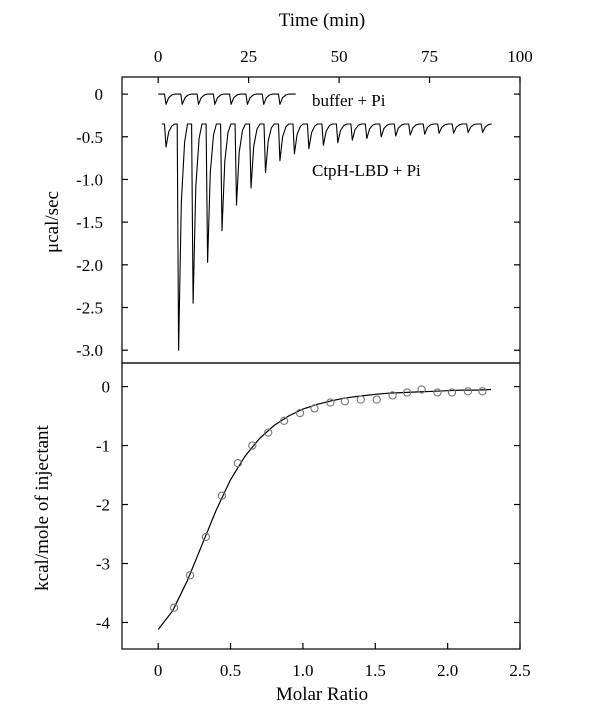 This screenshot has width=590, height=714. Describe the element at coordinates (103, 622) in the screenshot. I see `bottom-y-tick-label-4: -4` at that location.